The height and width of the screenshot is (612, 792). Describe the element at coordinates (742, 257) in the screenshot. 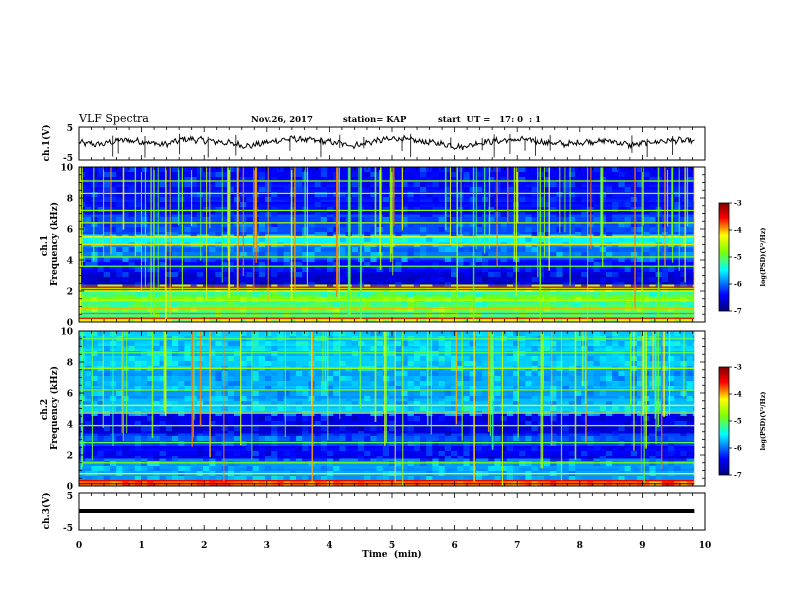

I see `colorbar-1: -3-4-5-6-7 log(PSD)(V²/Hz)` at that location.